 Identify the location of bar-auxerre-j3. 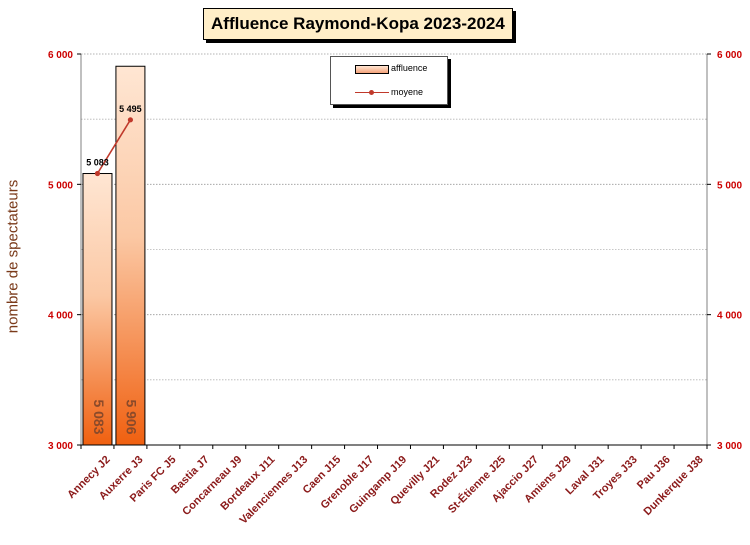
(130, 255).